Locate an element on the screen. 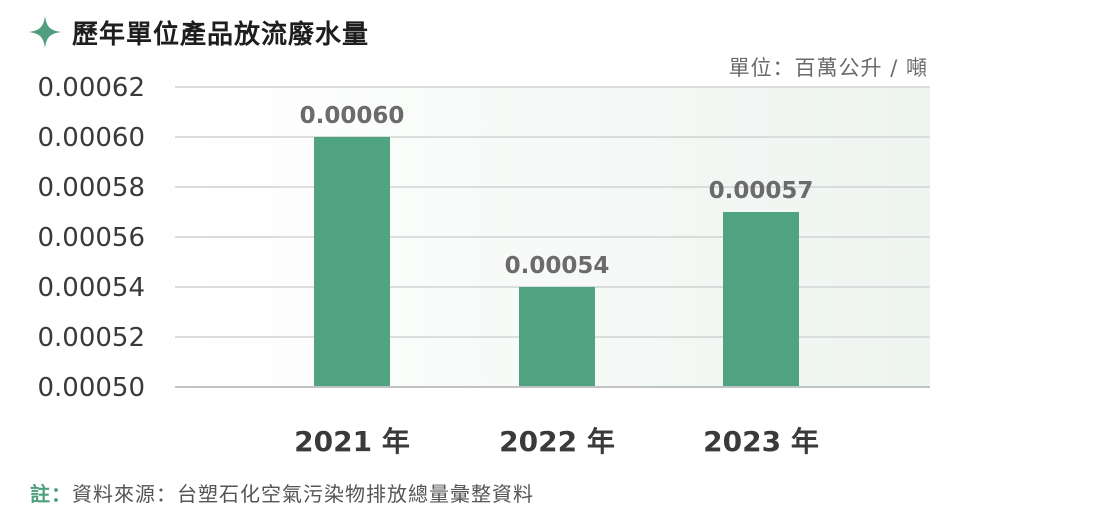  bar-value-label: 0.00060 is located at coordinates (352, 116).